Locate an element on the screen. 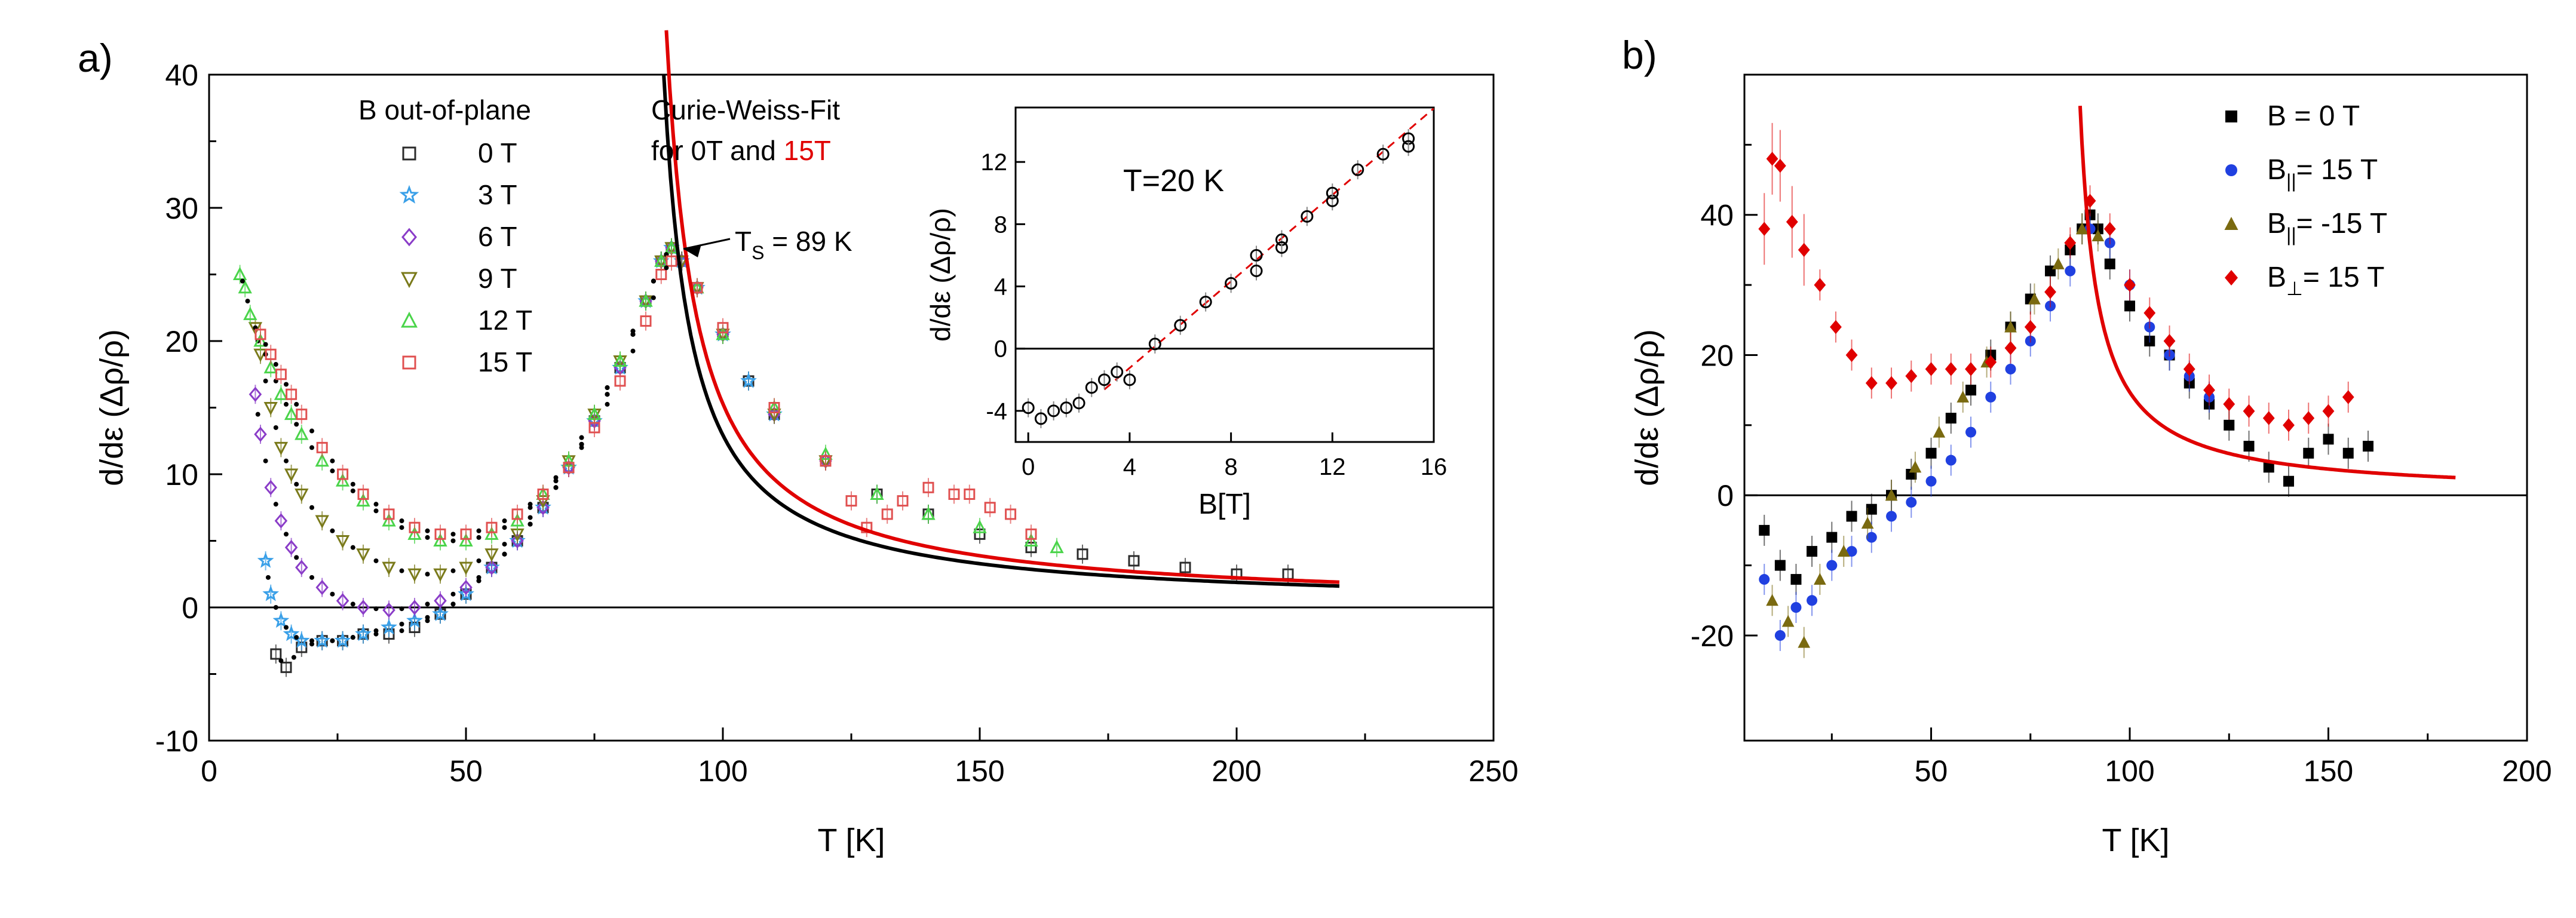 The image size is (2576, 918). ts-subscript: S is located at coordinates (758, 252).